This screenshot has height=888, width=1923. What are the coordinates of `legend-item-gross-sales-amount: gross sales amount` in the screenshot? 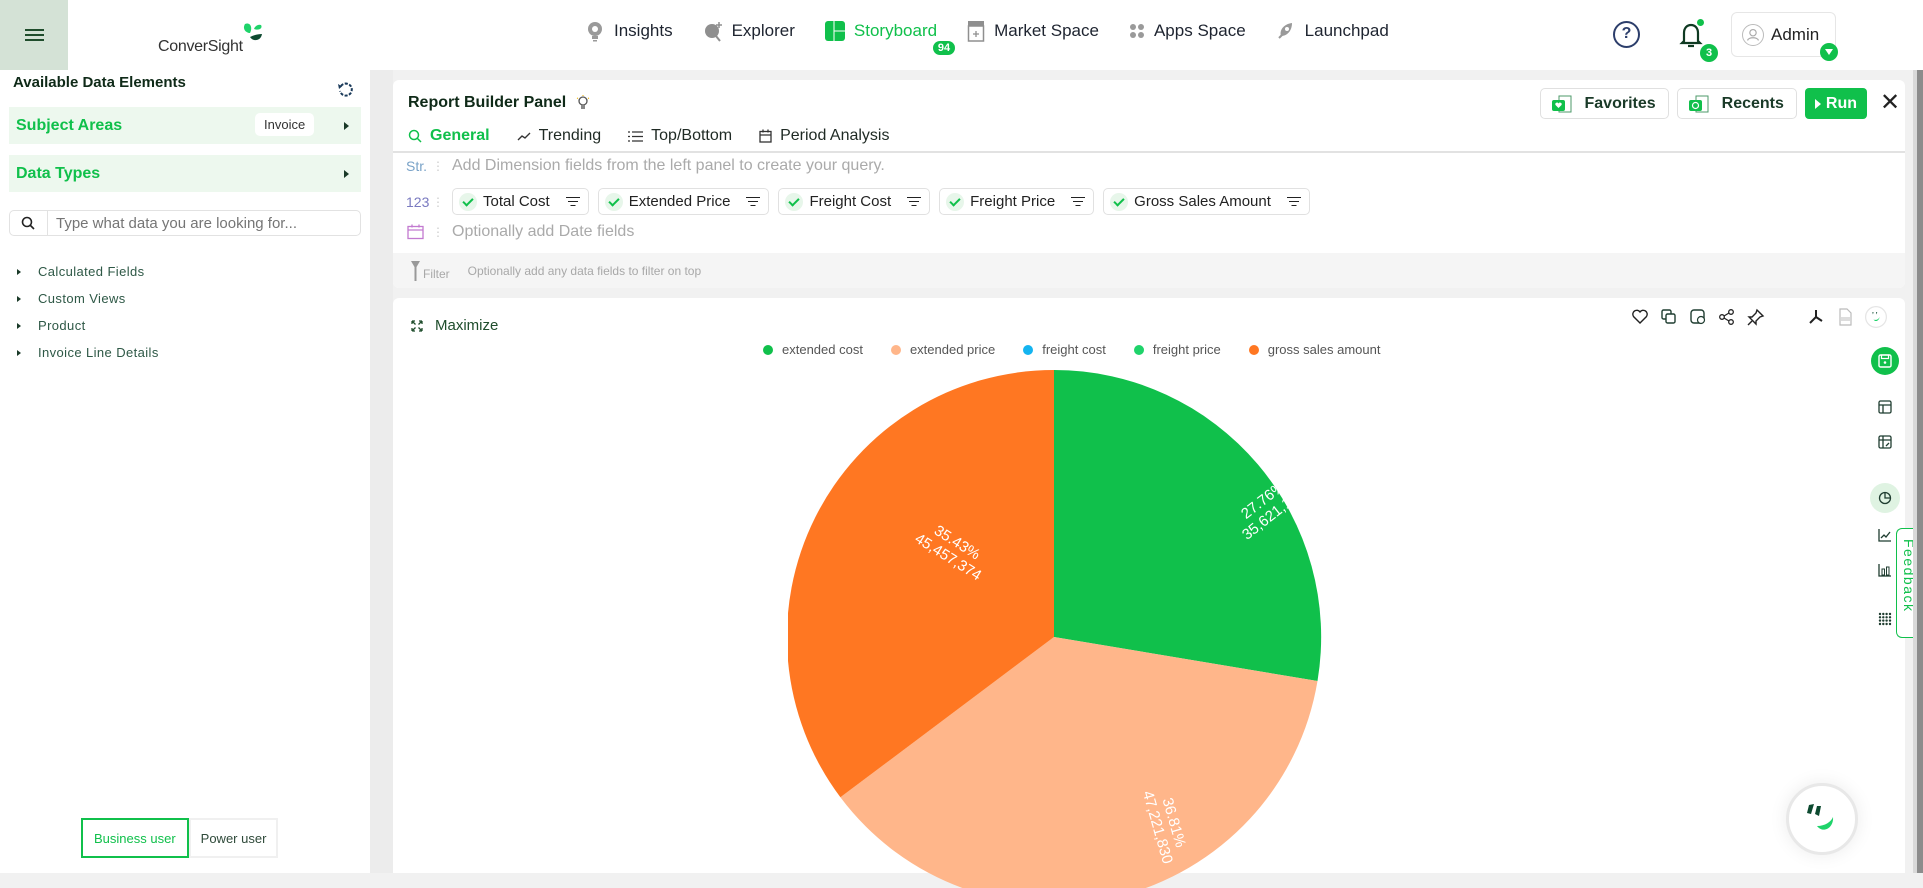 It's located at (1314, 349).